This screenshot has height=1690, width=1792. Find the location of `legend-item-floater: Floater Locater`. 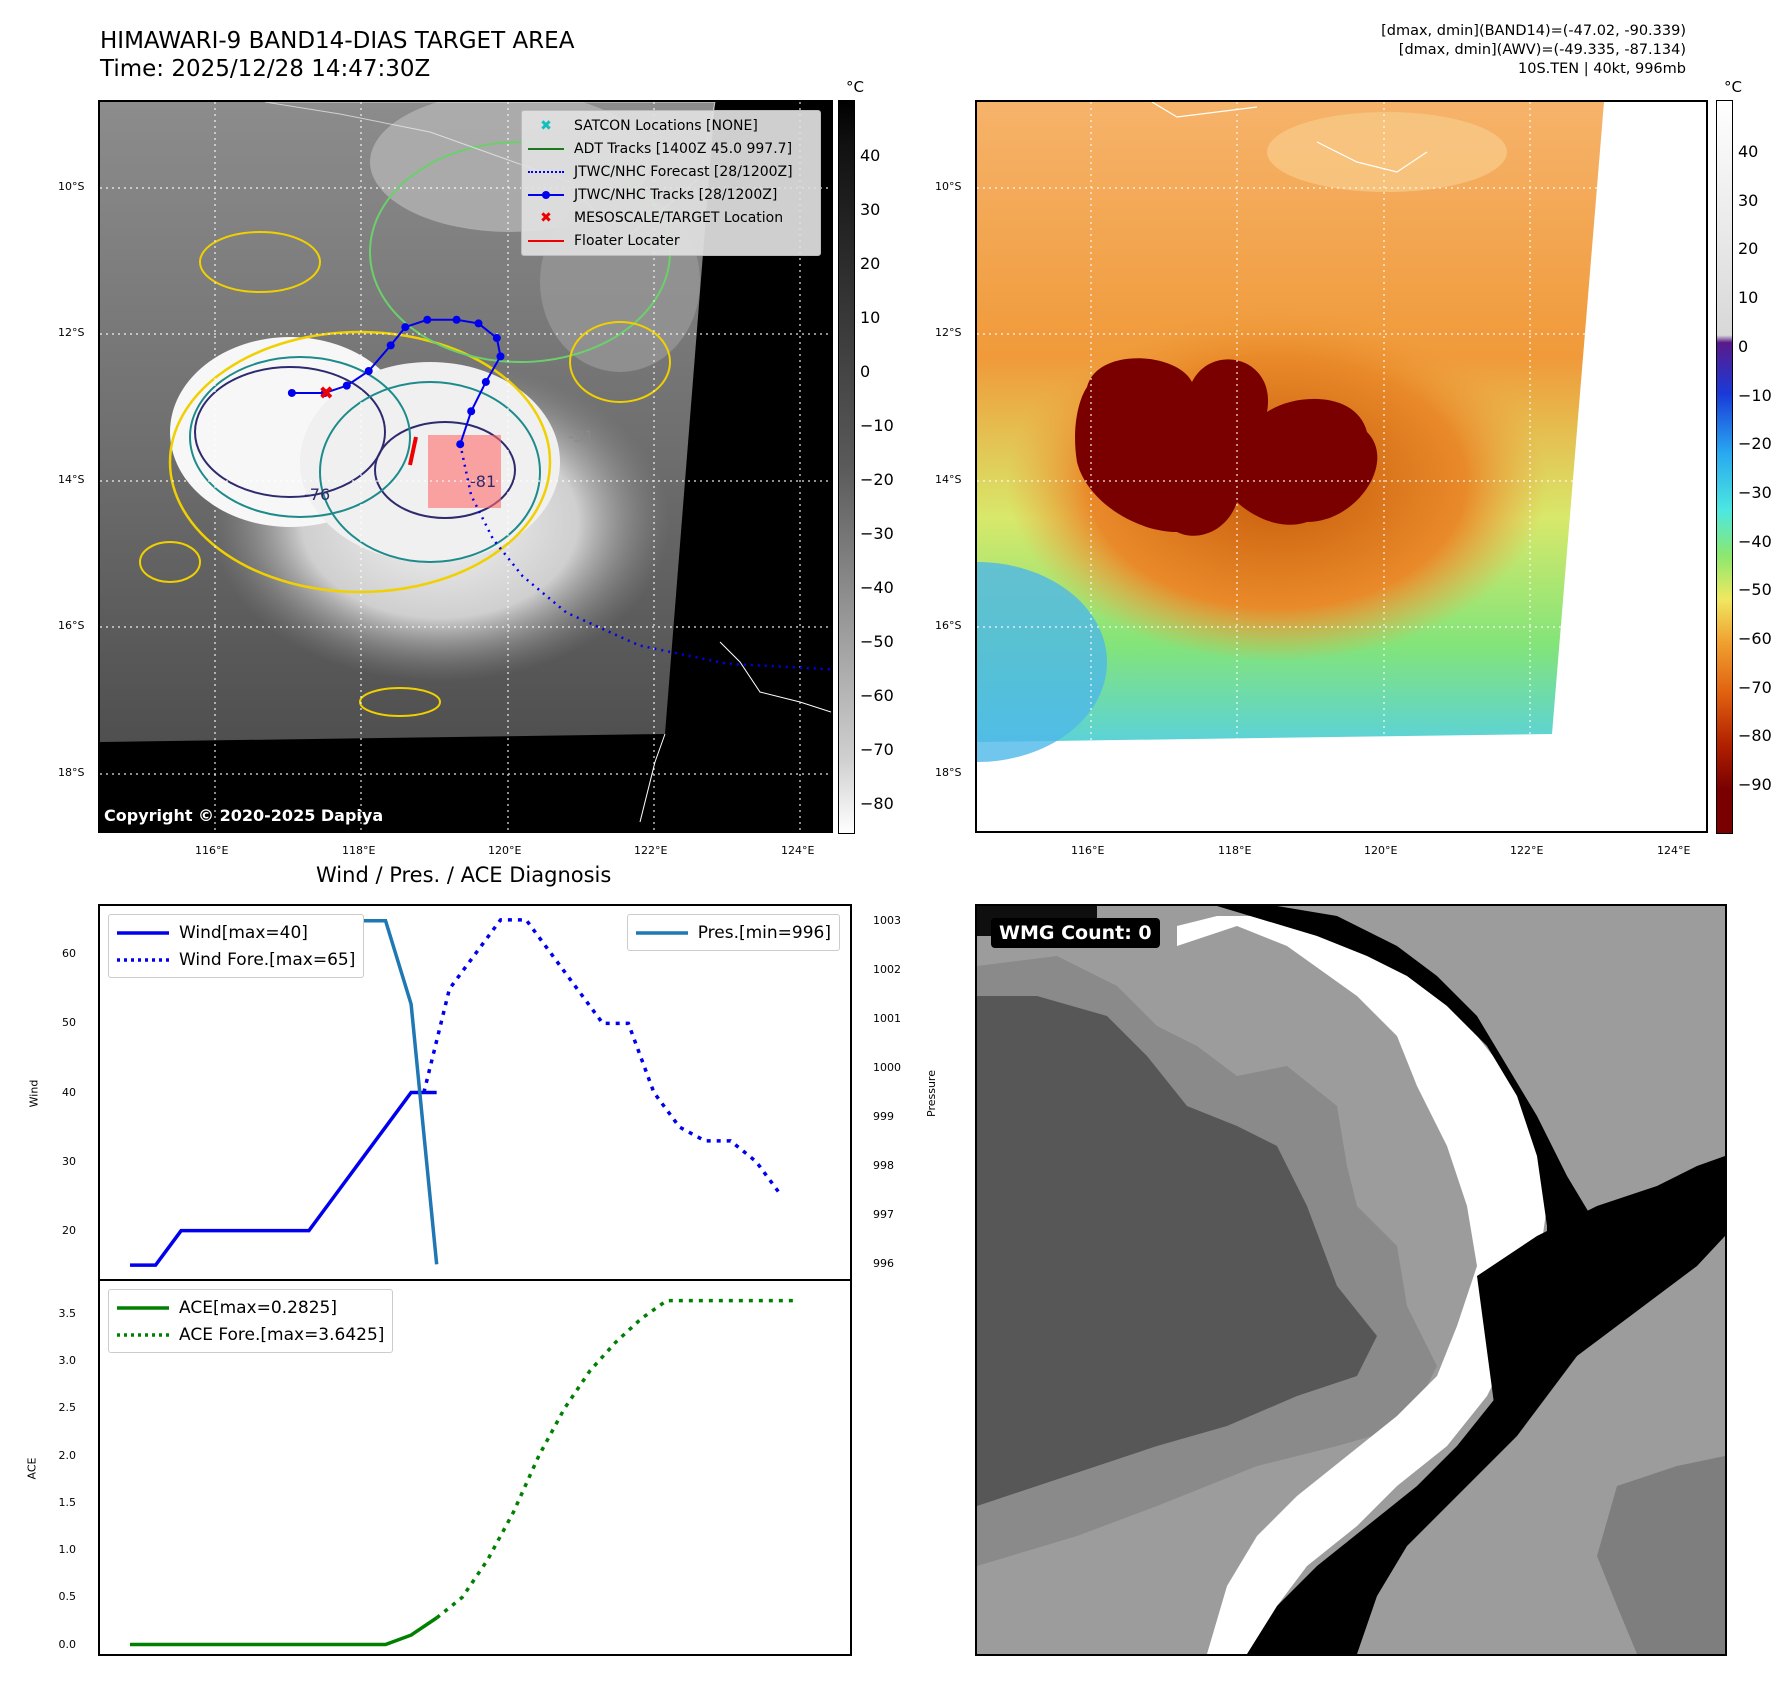

legend-item-floater: Floater Locater is located at coordinates (671, 240).